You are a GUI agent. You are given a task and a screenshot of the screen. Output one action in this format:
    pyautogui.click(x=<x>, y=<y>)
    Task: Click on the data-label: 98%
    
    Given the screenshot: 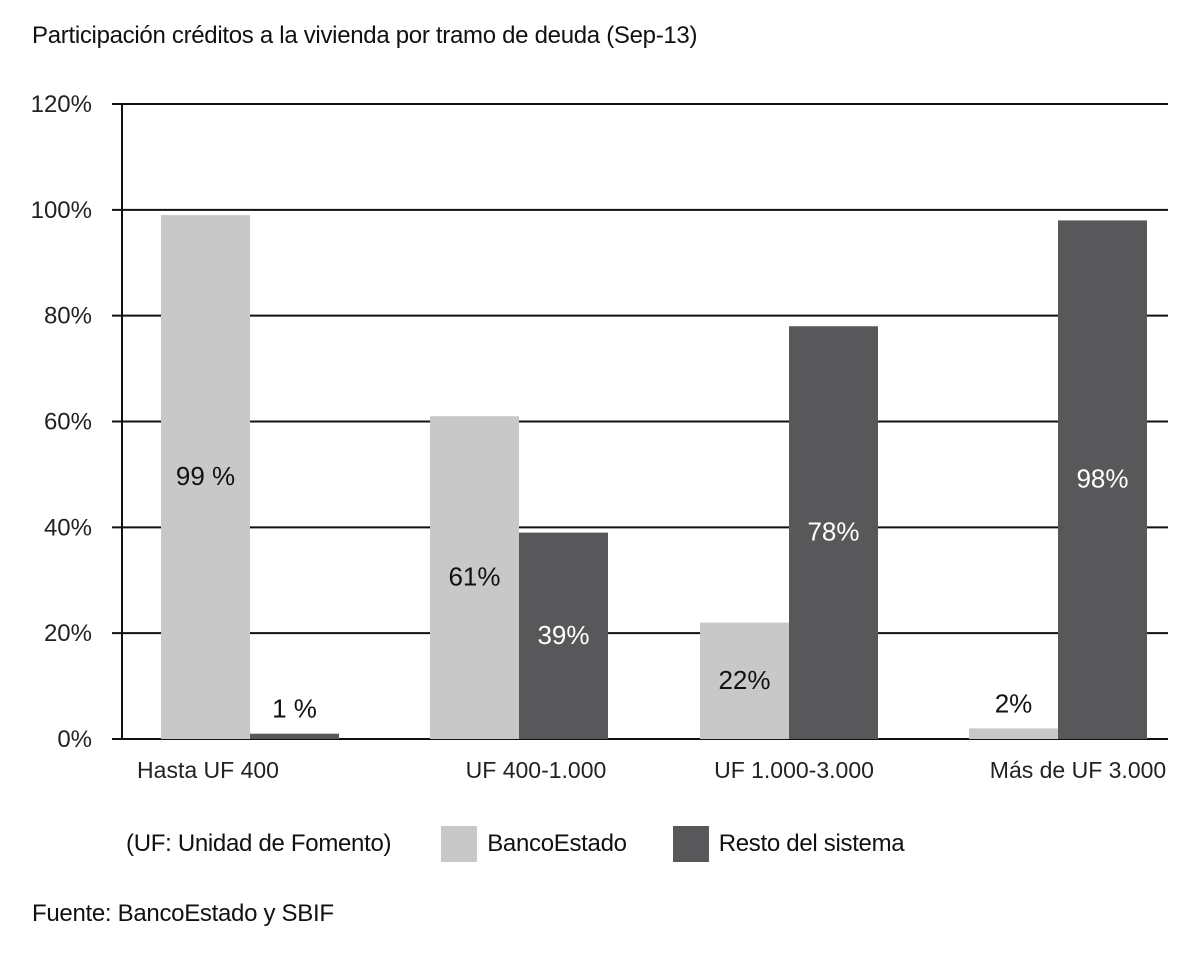 What is the action you would take?
    pyautogui.click(x=1102, y=479)
    